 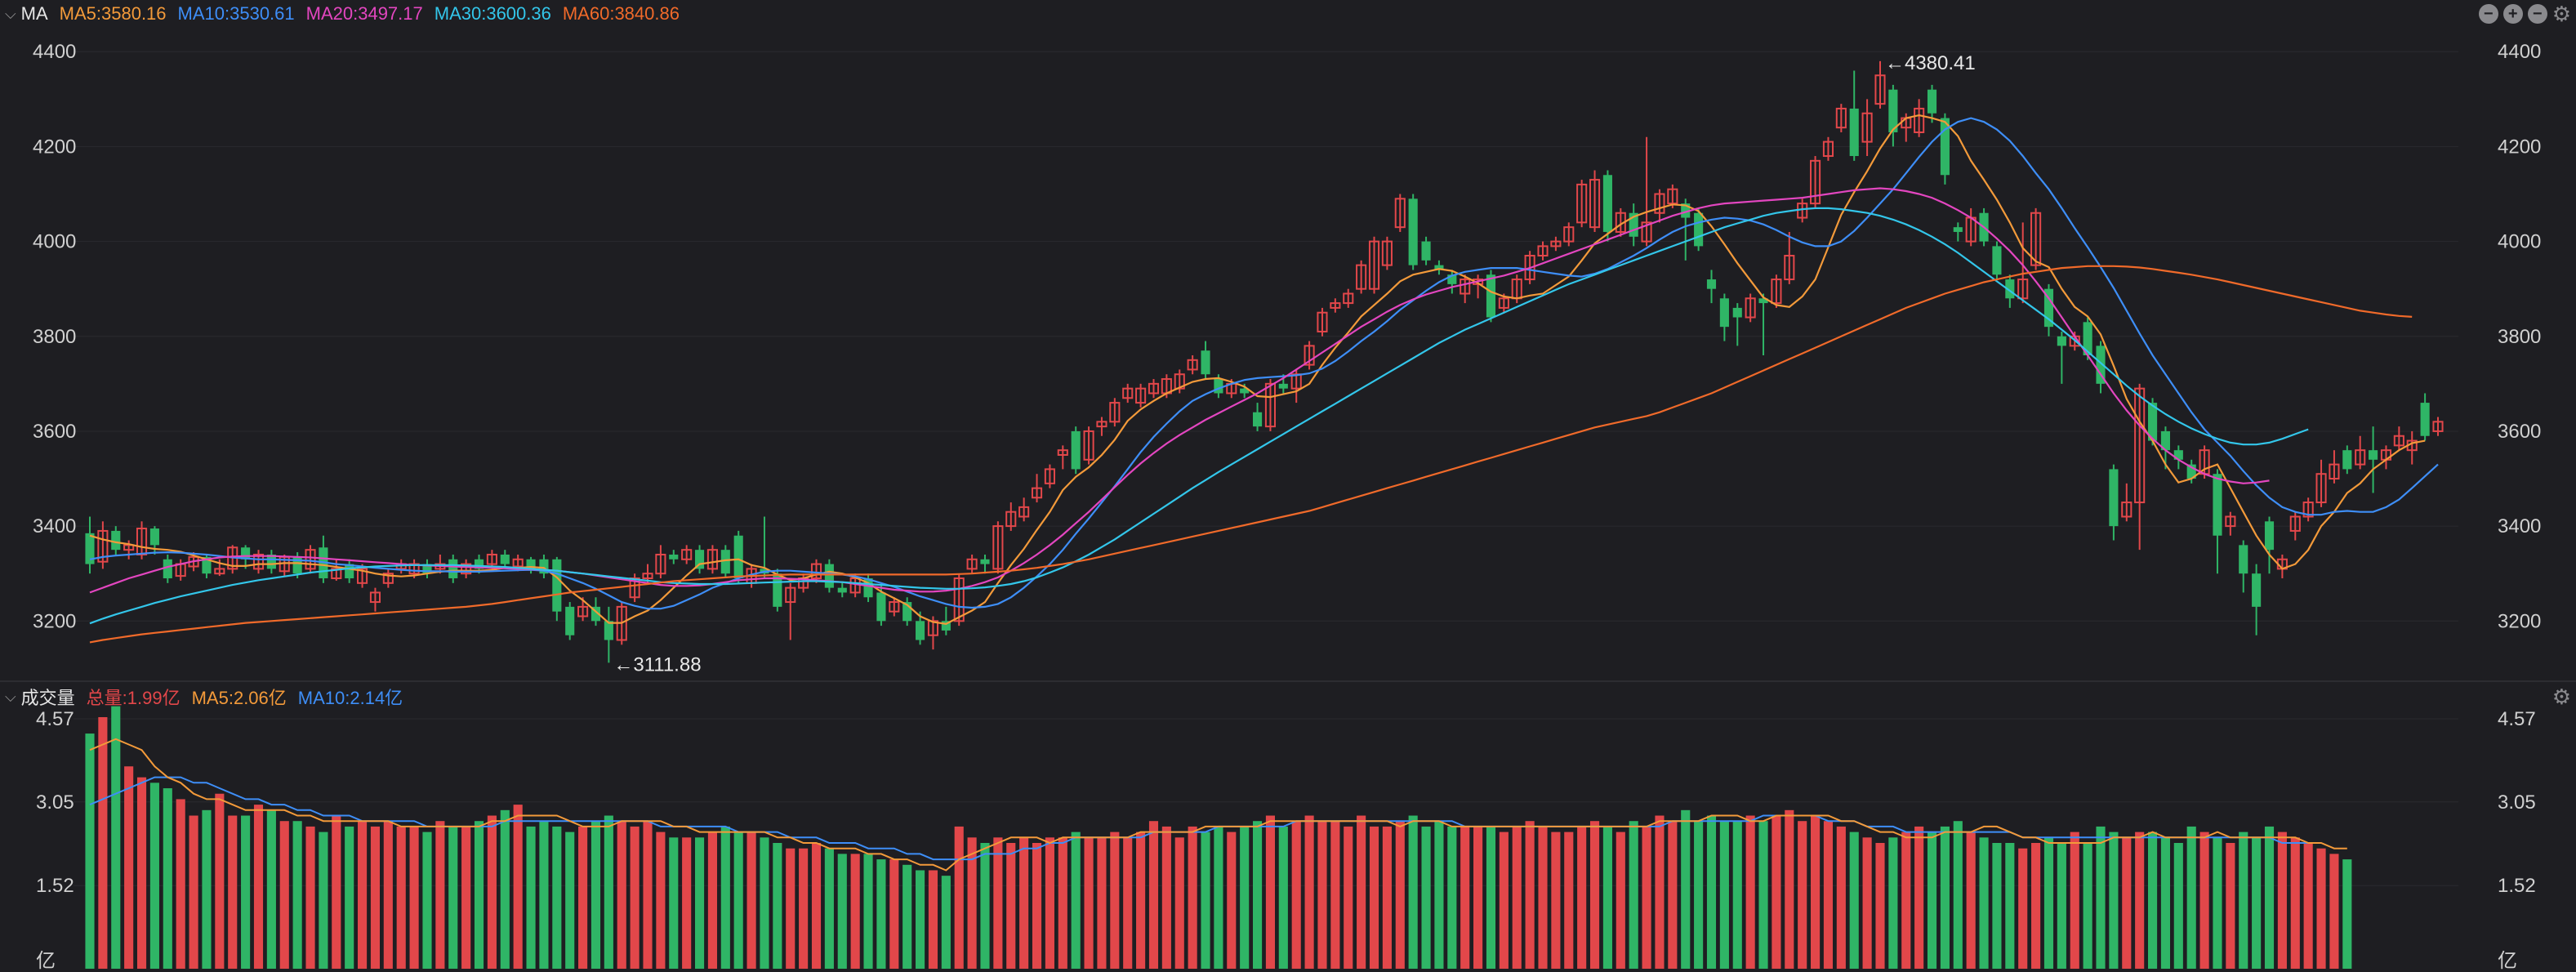 What do you see at coordinates (133, 698) in the screenshot?
I see `legend-total-volume: 总量:1.99亿` at bounding box center [133, 698].